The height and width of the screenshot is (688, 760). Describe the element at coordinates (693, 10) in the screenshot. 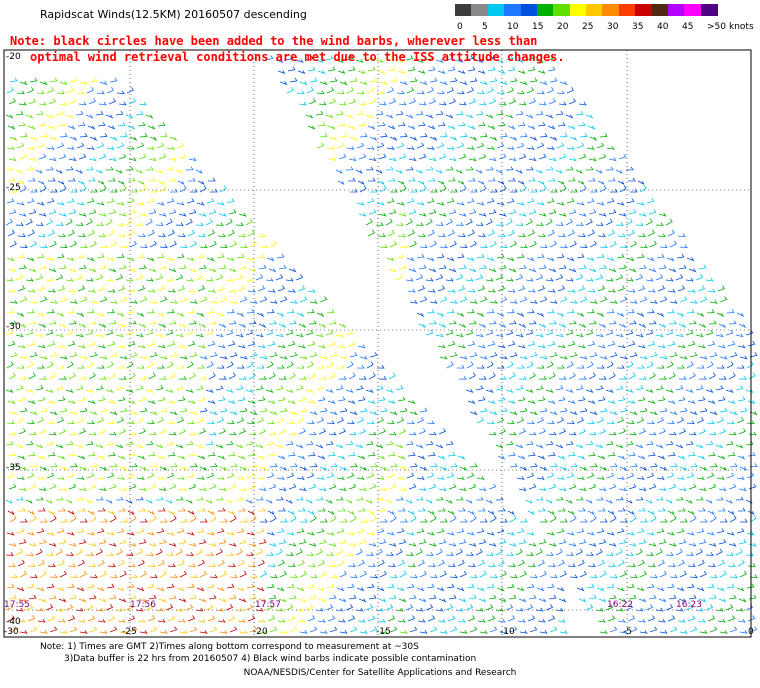

I see `scale-color-swatch` at that location.